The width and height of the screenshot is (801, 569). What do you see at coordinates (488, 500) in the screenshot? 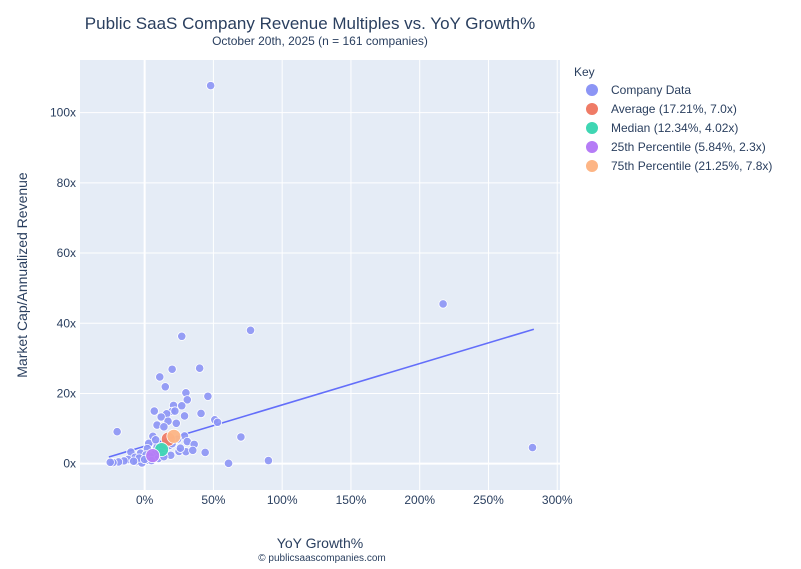
I see `x-tick-label: 250%` at bounding box center [488, 500].